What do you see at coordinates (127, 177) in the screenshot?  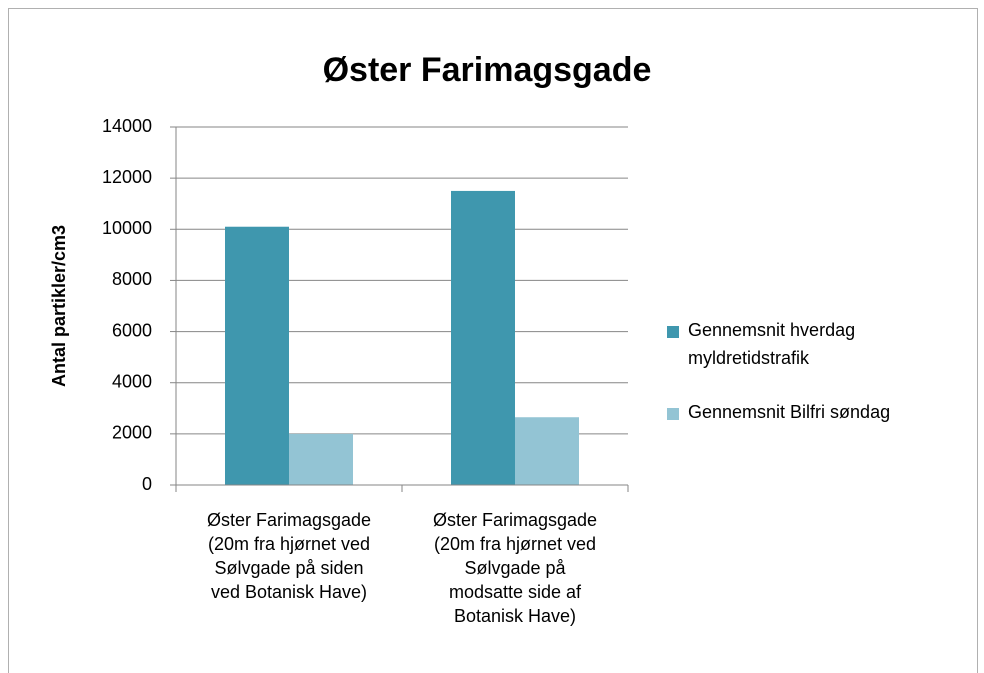 I see `y-tick-label: 12000` at bounding box center [127, 177].